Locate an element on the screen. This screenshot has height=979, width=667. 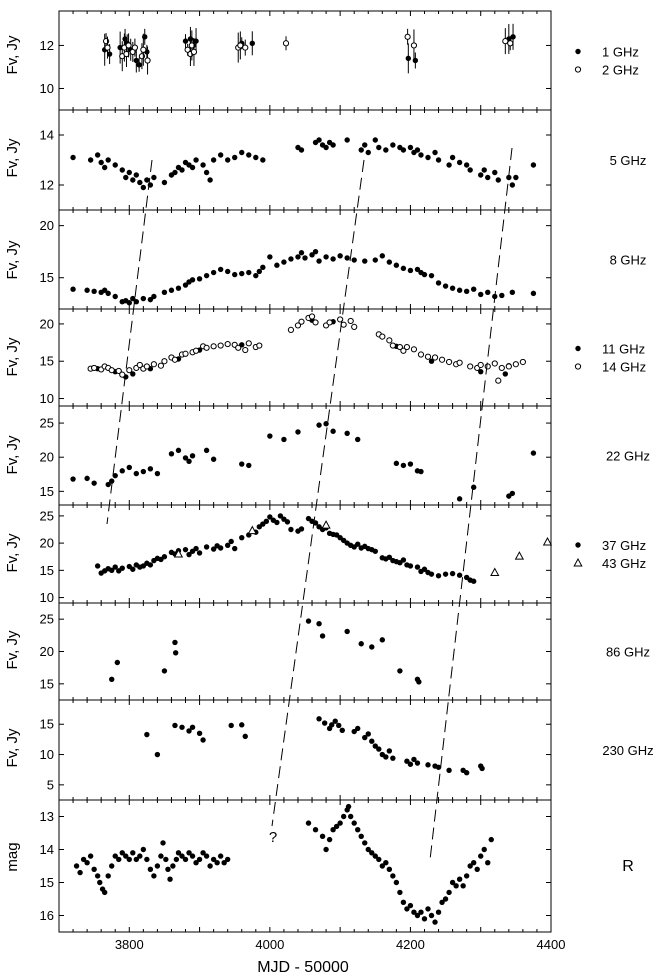
x-tick-label: 4000 is located at coordinates (269, 944).